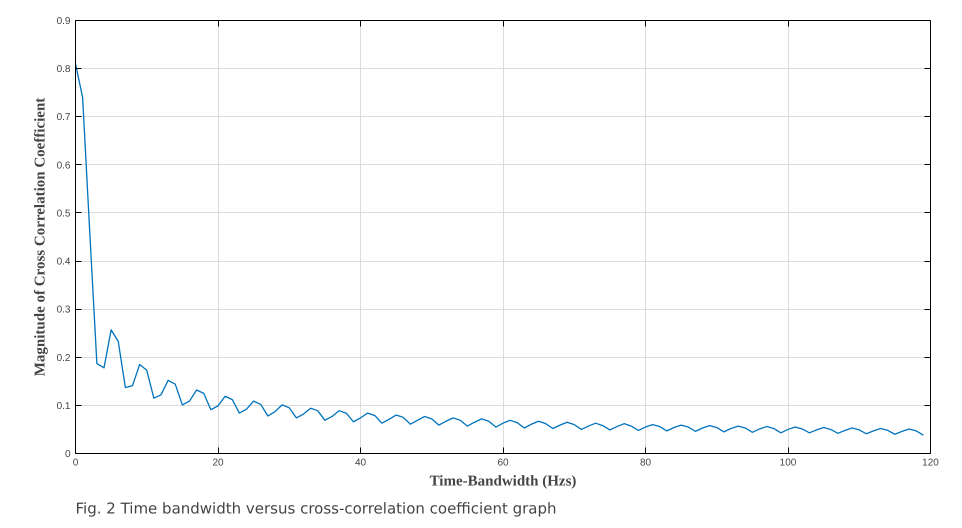 The width and height of the screenshot is (962, 528). I want to click on x-tick-label: 20, so click(218, 463).